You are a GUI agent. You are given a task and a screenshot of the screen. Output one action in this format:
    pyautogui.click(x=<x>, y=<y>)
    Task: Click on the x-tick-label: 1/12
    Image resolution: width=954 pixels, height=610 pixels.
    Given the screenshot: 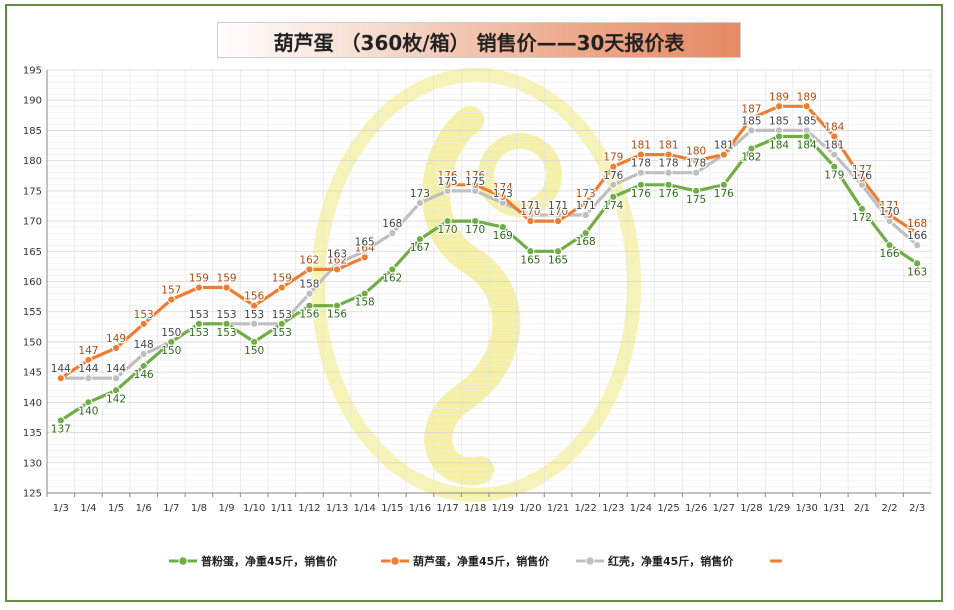 What is the action you would take?
    pyautogui.click(x=309, y=508)
    